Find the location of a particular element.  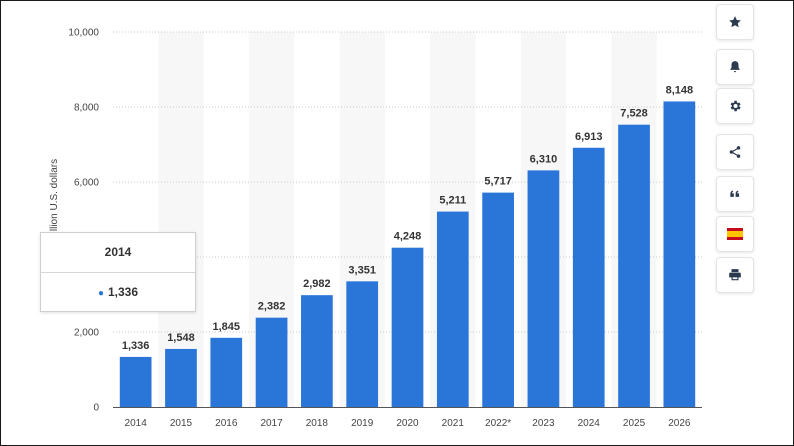

bar-2017 is located at coordinates (271, 362).